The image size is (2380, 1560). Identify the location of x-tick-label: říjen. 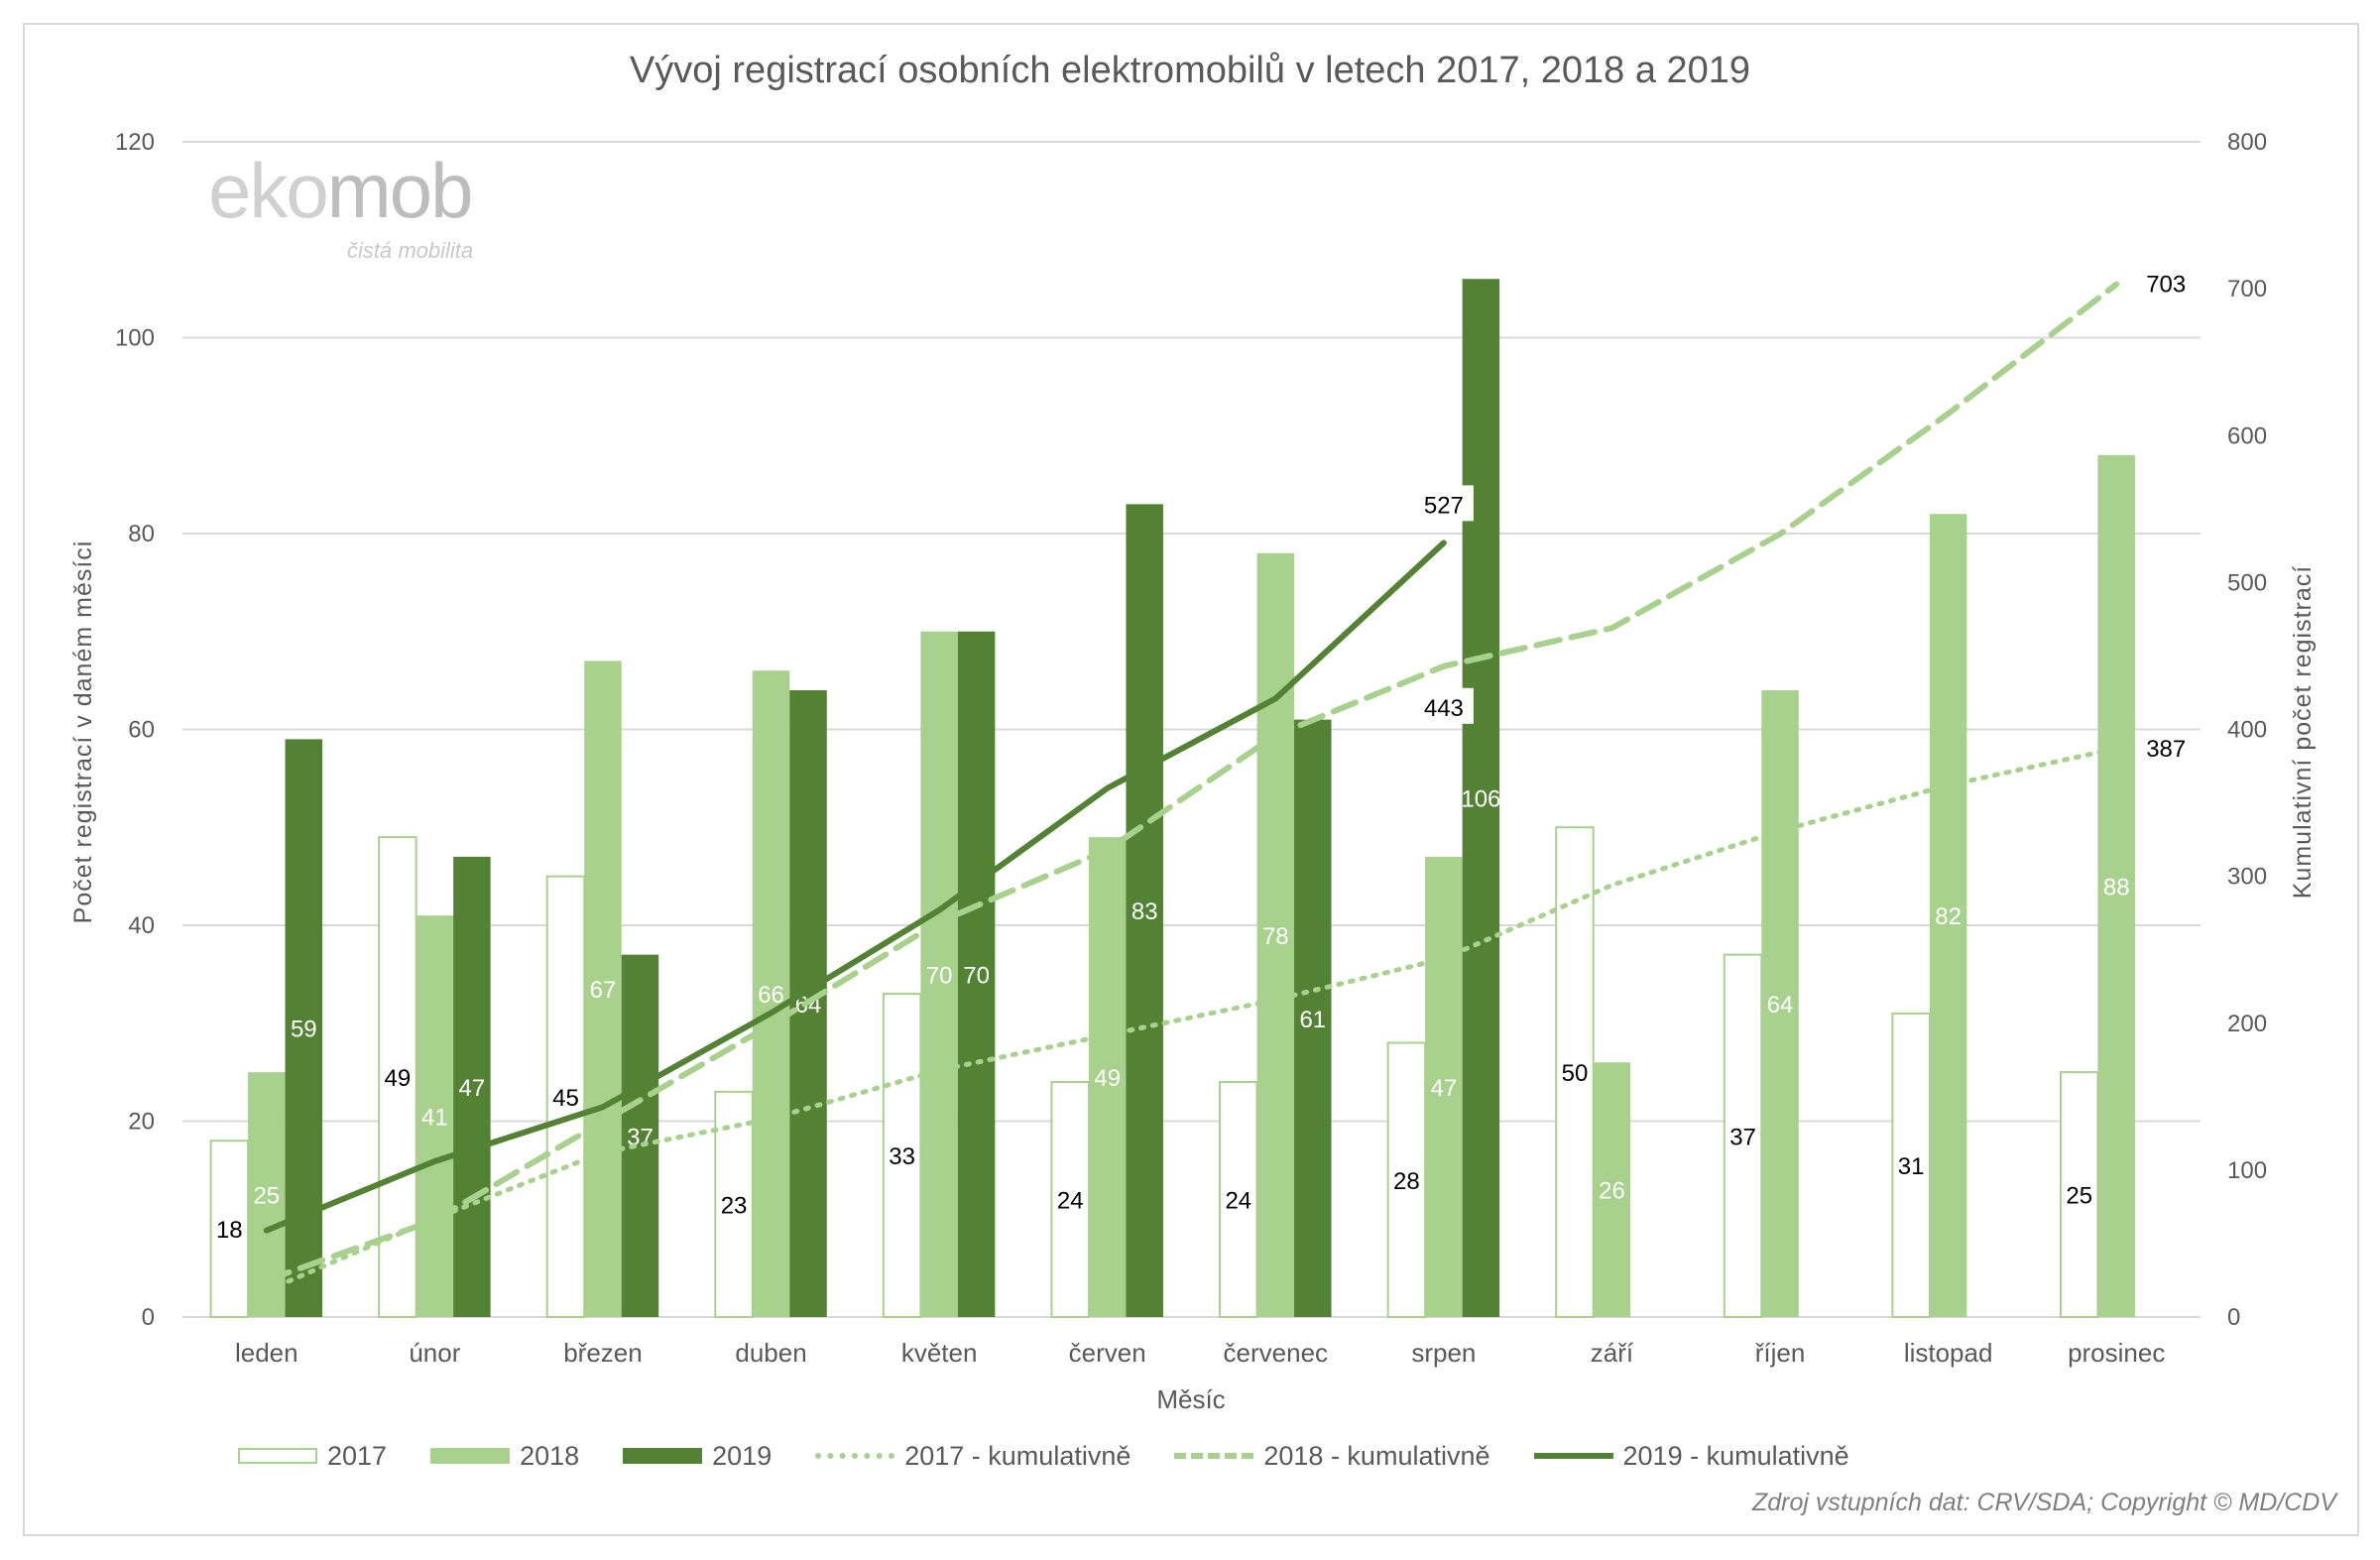
(1780, 1353).